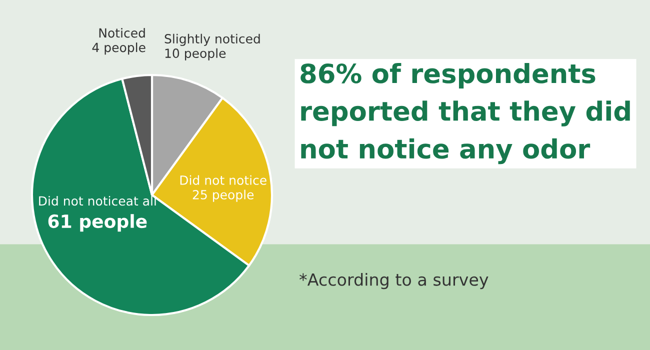  I want to click on text: *According to a survey, so click(393, 281).